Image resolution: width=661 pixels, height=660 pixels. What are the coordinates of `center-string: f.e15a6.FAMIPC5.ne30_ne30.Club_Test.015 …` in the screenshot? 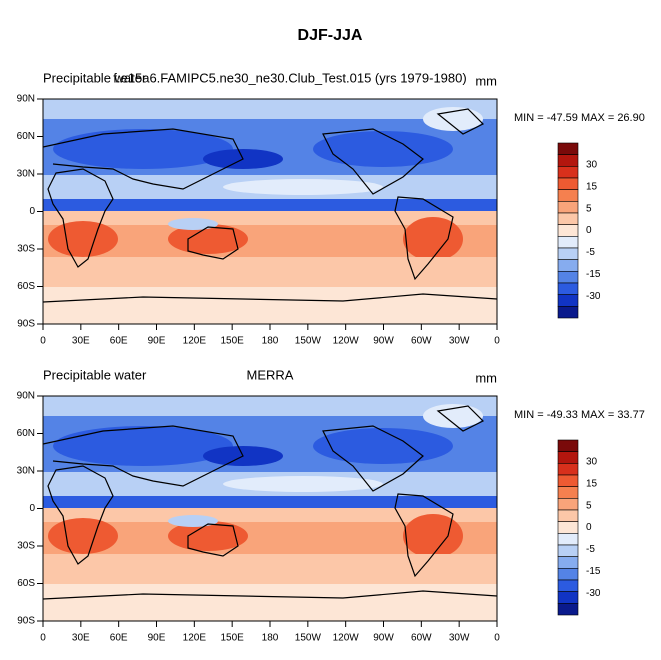 It's located at (289, 77).